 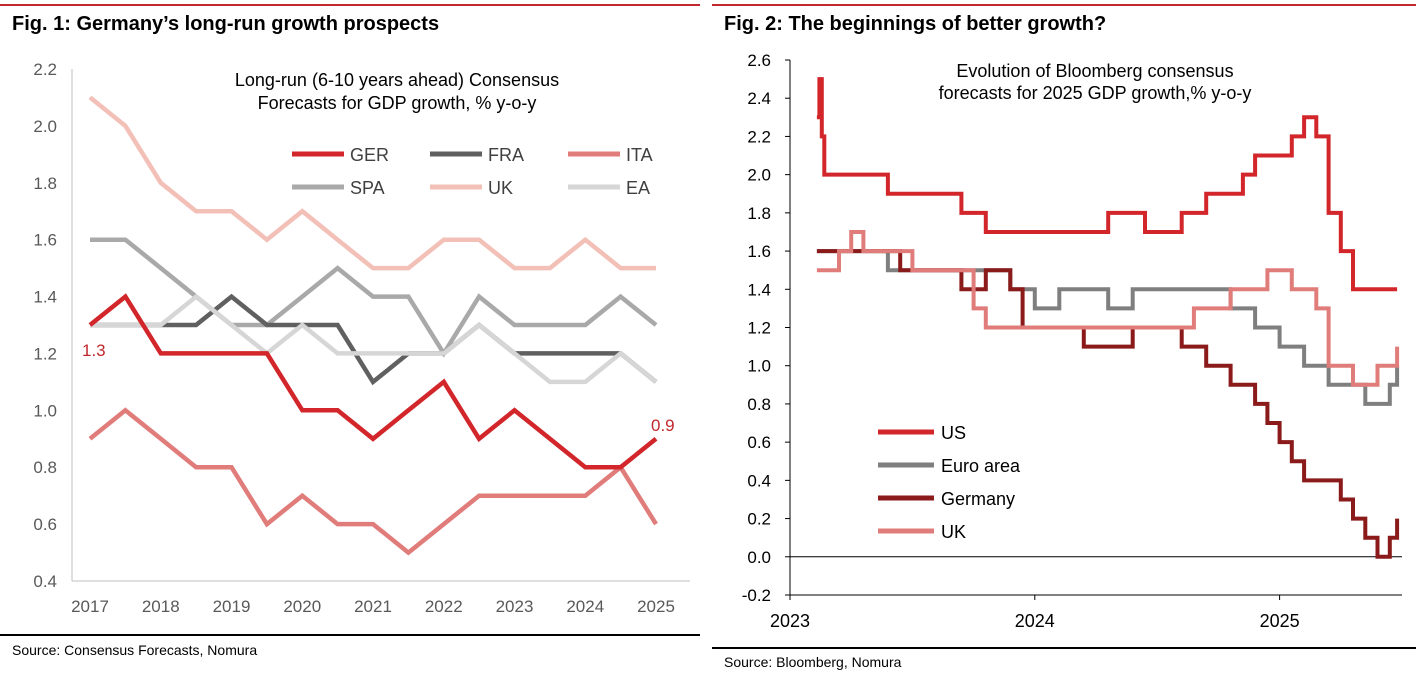 I want to click on x-tick-label: 2019, so click(x=232, y=606).